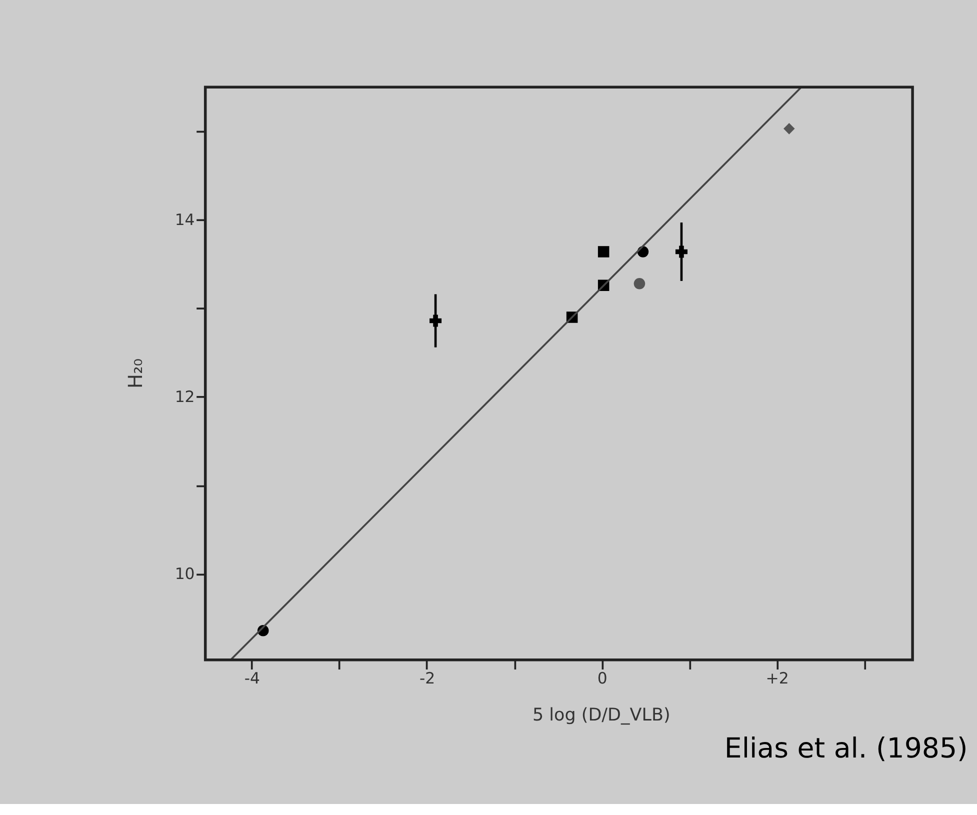 The width and height of the screenshot is (977, 815). What do you see at coordinates (184, 396) in the screenshot?
I see `y-tick-label: 12` at bounding box center [184, 396].